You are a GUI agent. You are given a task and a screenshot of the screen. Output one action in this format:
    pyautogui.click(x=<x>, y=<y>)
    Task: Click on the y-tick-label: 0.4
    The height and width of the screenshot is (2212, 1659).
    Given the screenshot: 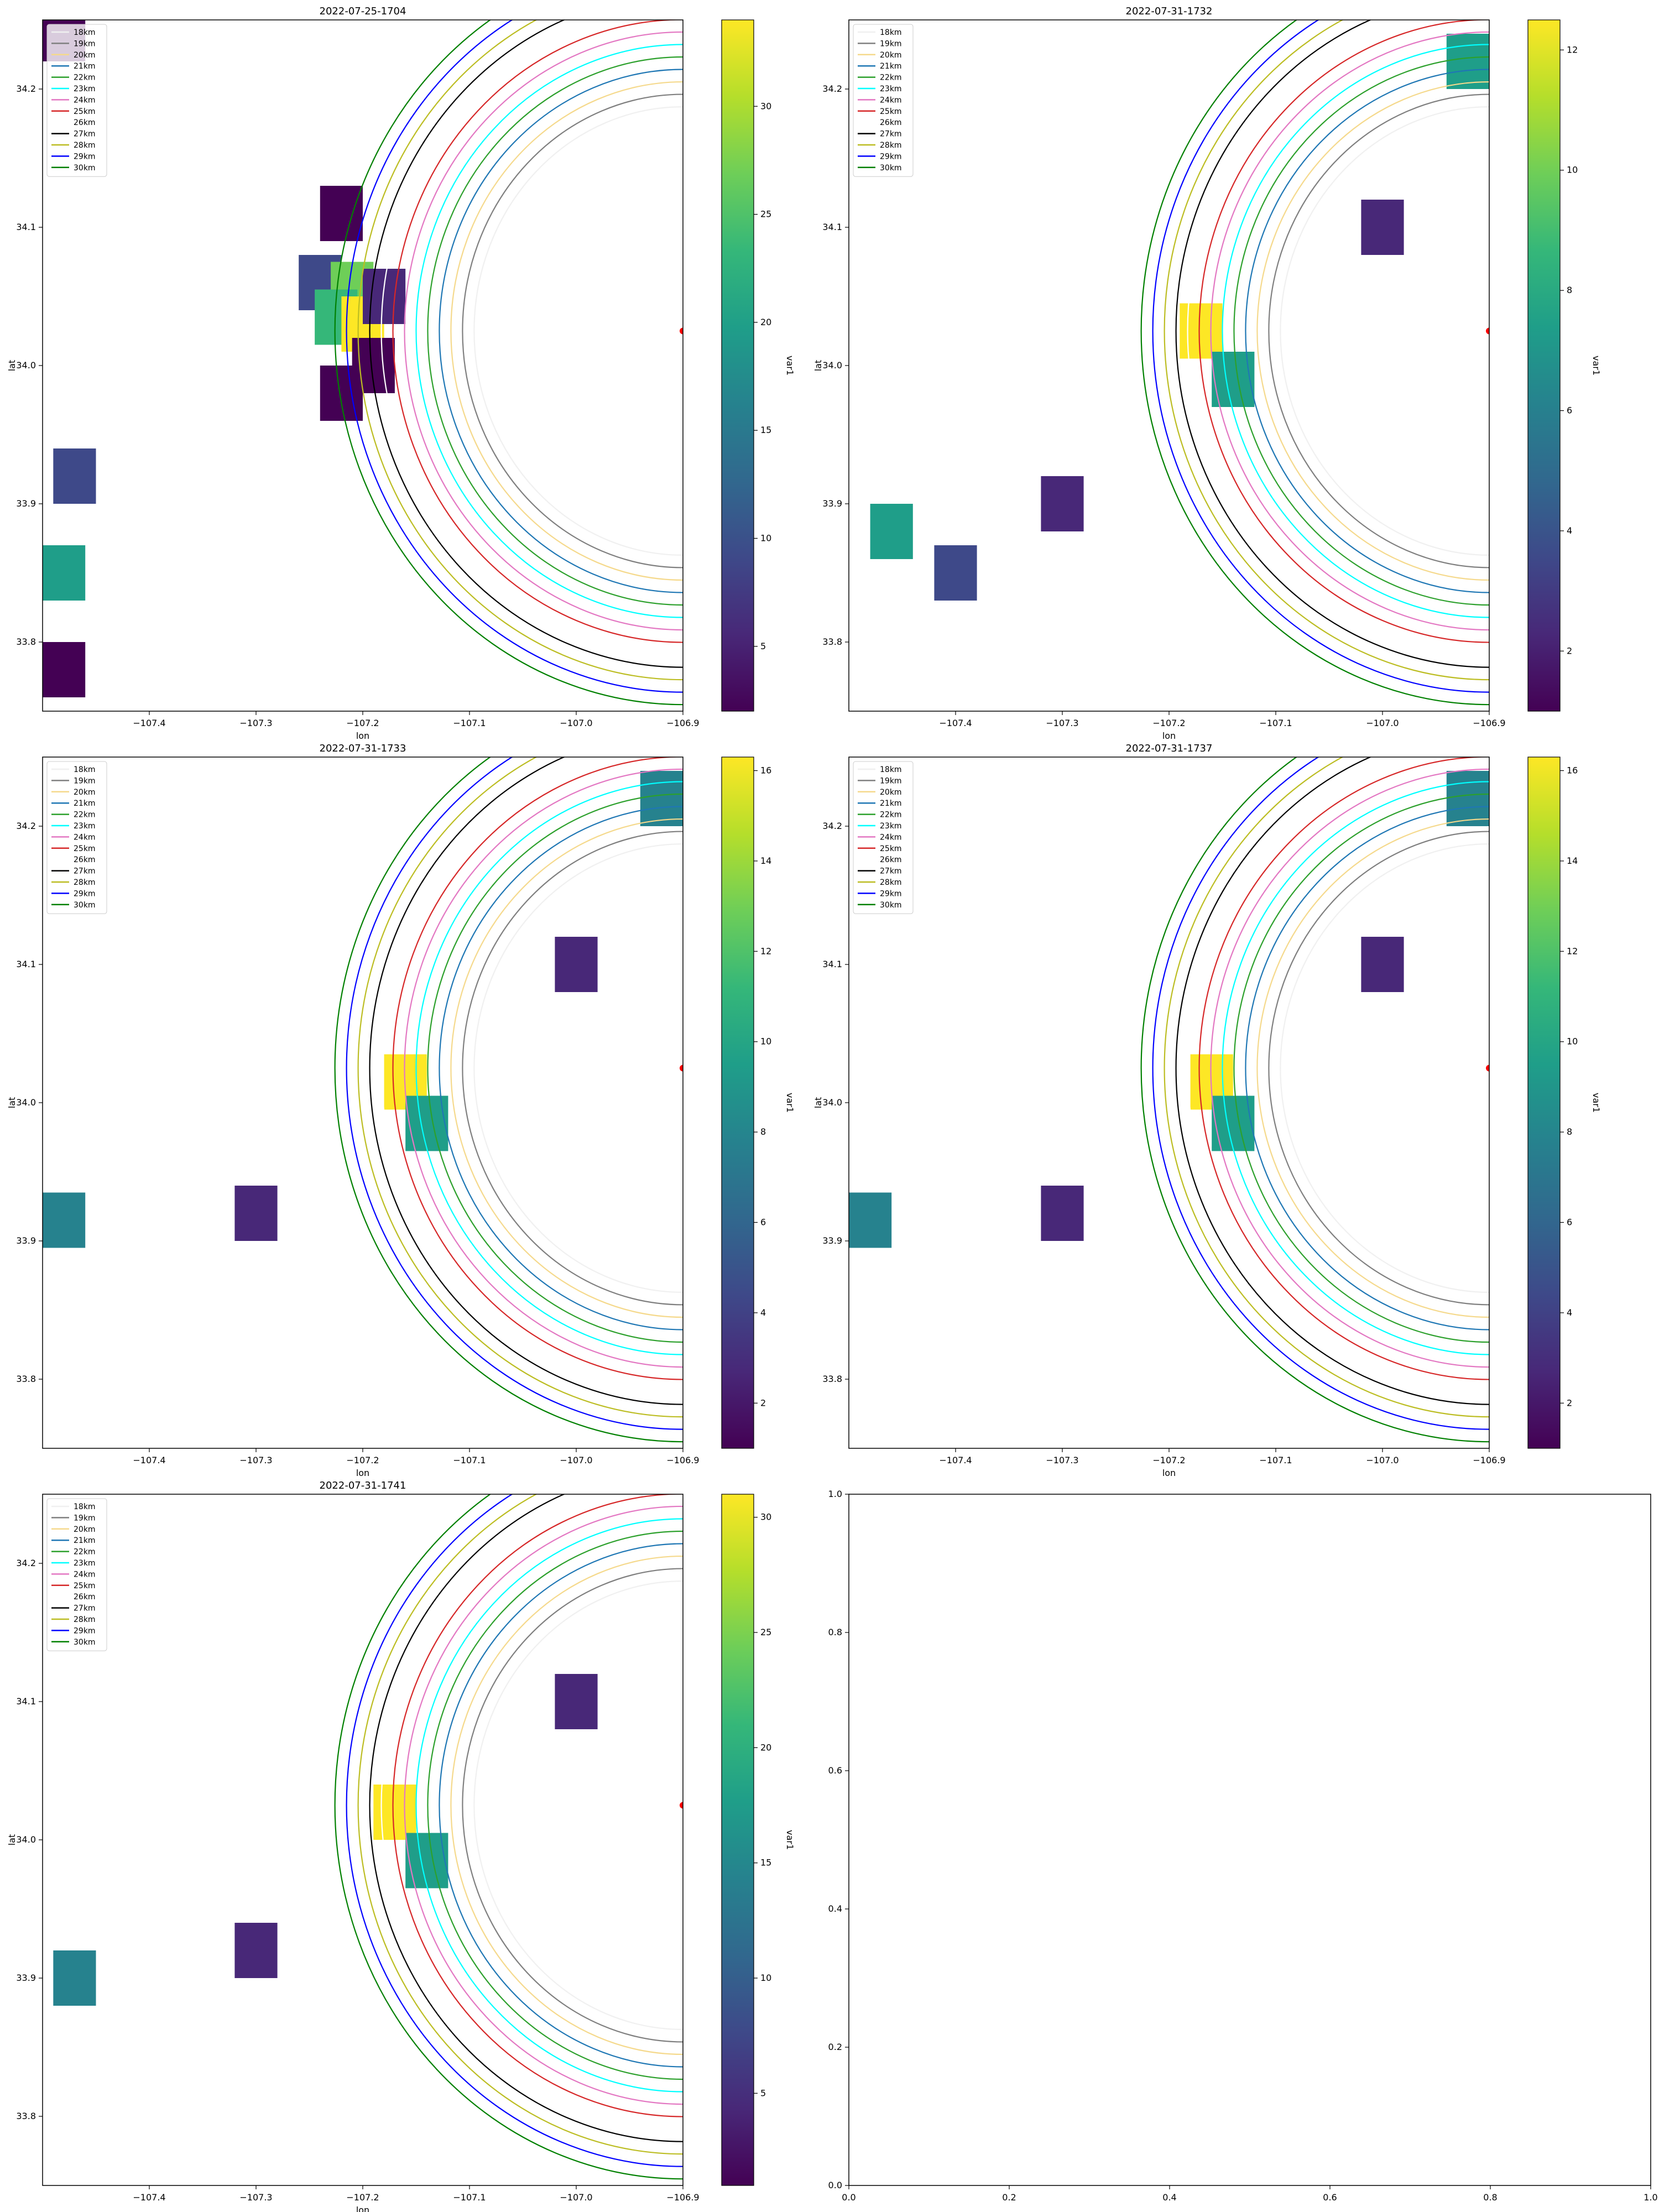 What is the action you would take?
    pyautogui.click(x=835, y=1909)
    